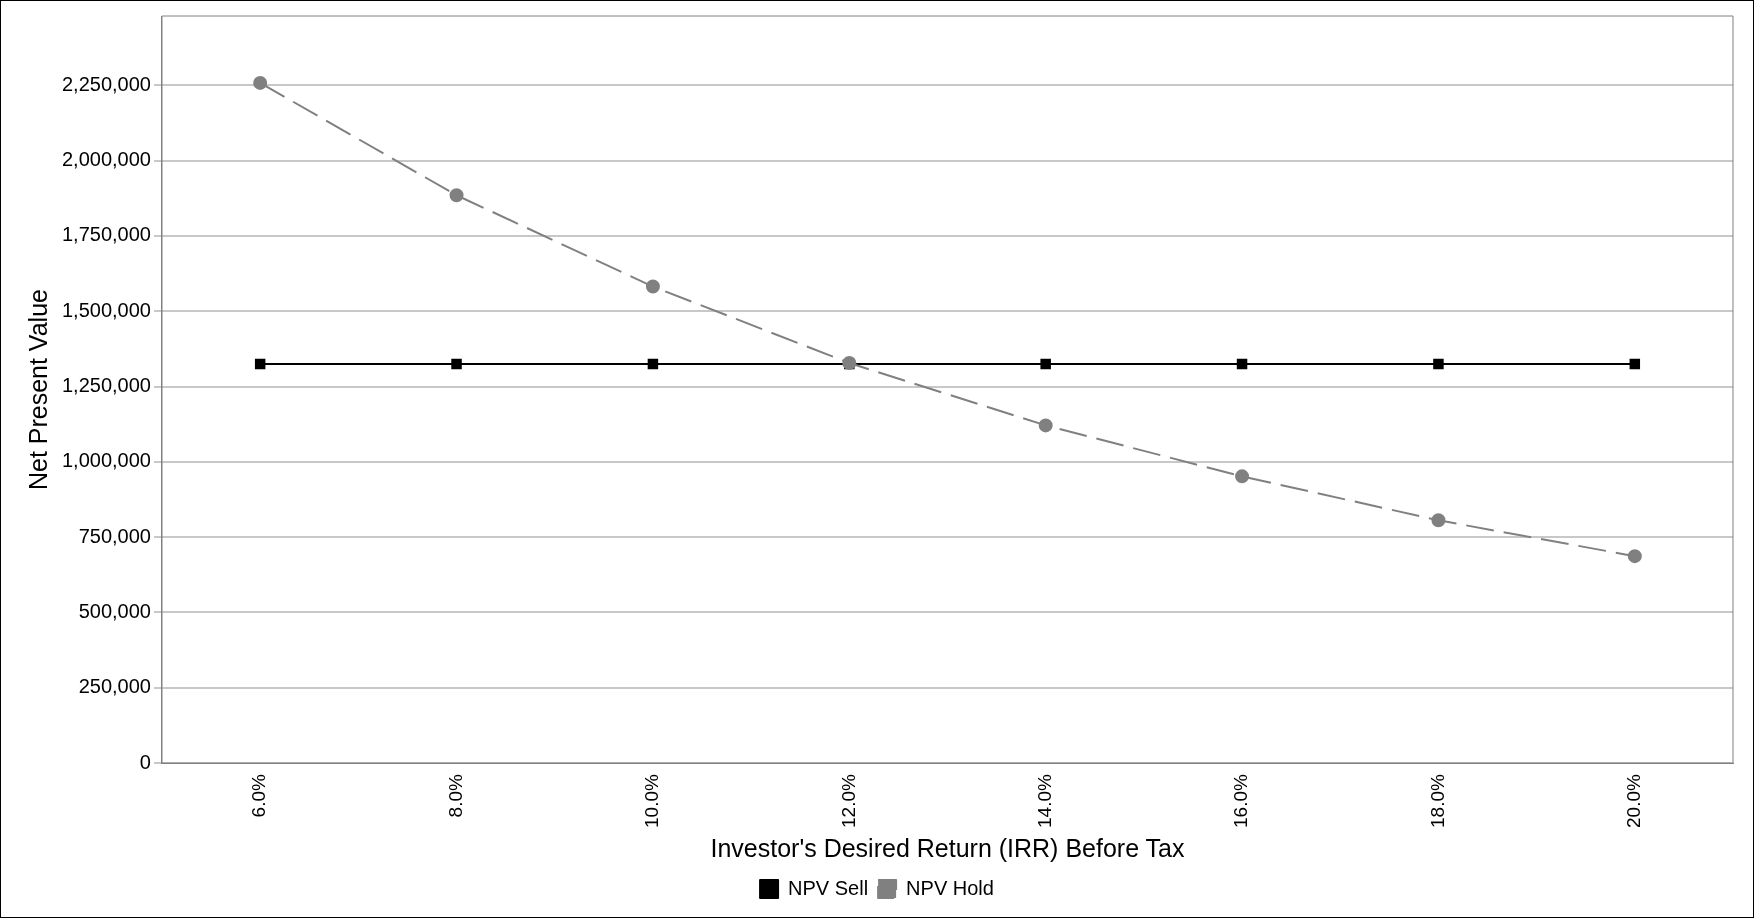 This screenshot has height=918, width=1754. I want to click on y-tick-label: 2,250,000, so click(106, 83).